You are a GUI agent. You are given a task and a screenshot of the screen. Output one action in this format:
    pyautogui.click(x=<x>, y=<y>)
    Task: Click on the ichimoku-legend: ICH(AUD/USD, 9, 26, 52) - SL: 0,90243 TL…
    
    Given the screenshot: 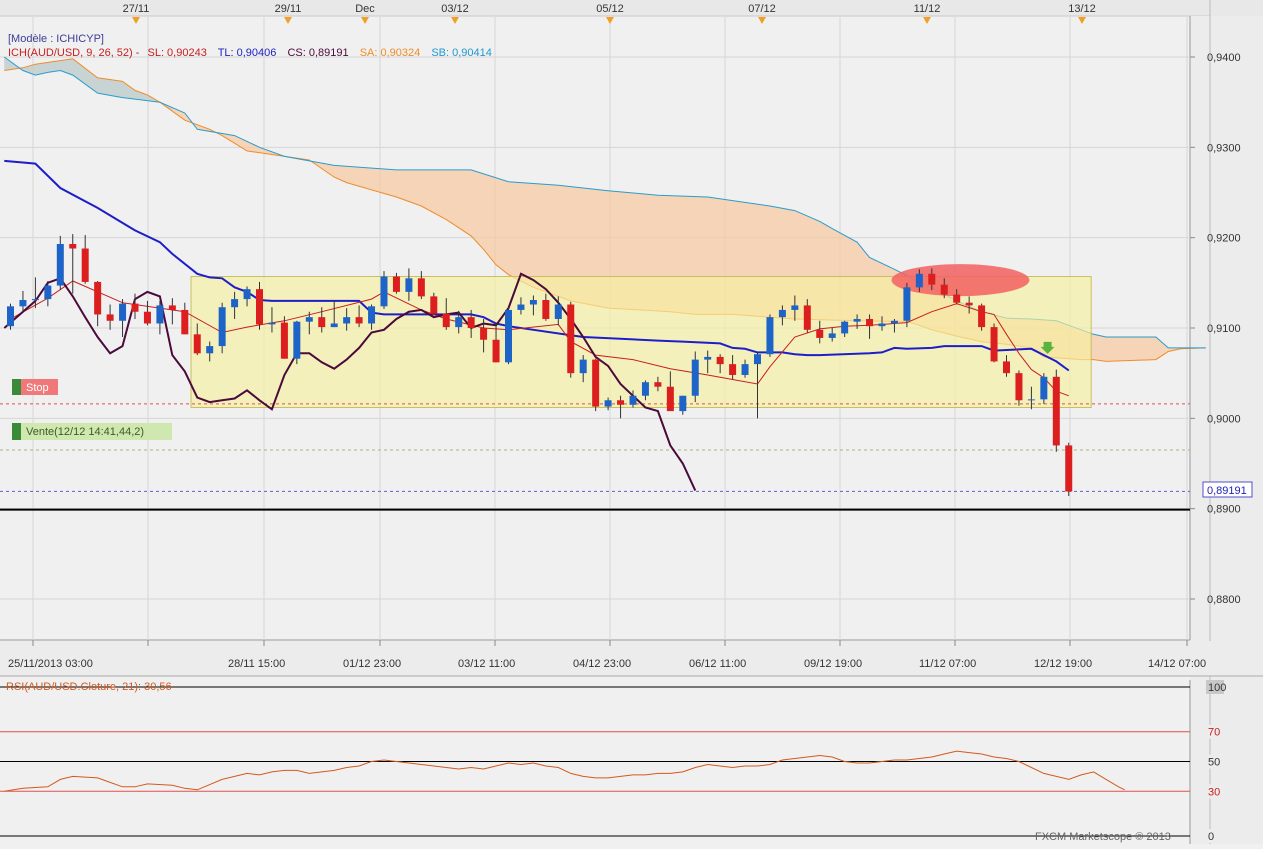 What is the action you would take?
    pyautogui.click(x=250, y=53)
    